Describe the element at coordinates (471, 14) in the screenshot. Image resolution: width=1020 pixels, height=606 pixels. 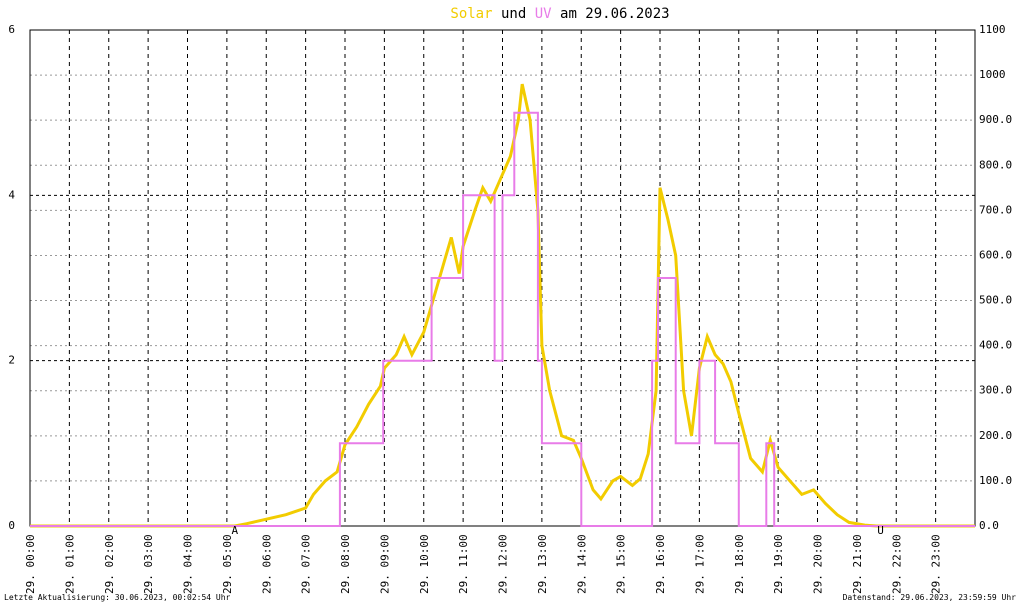
I see `title-part: Solar` at that location.